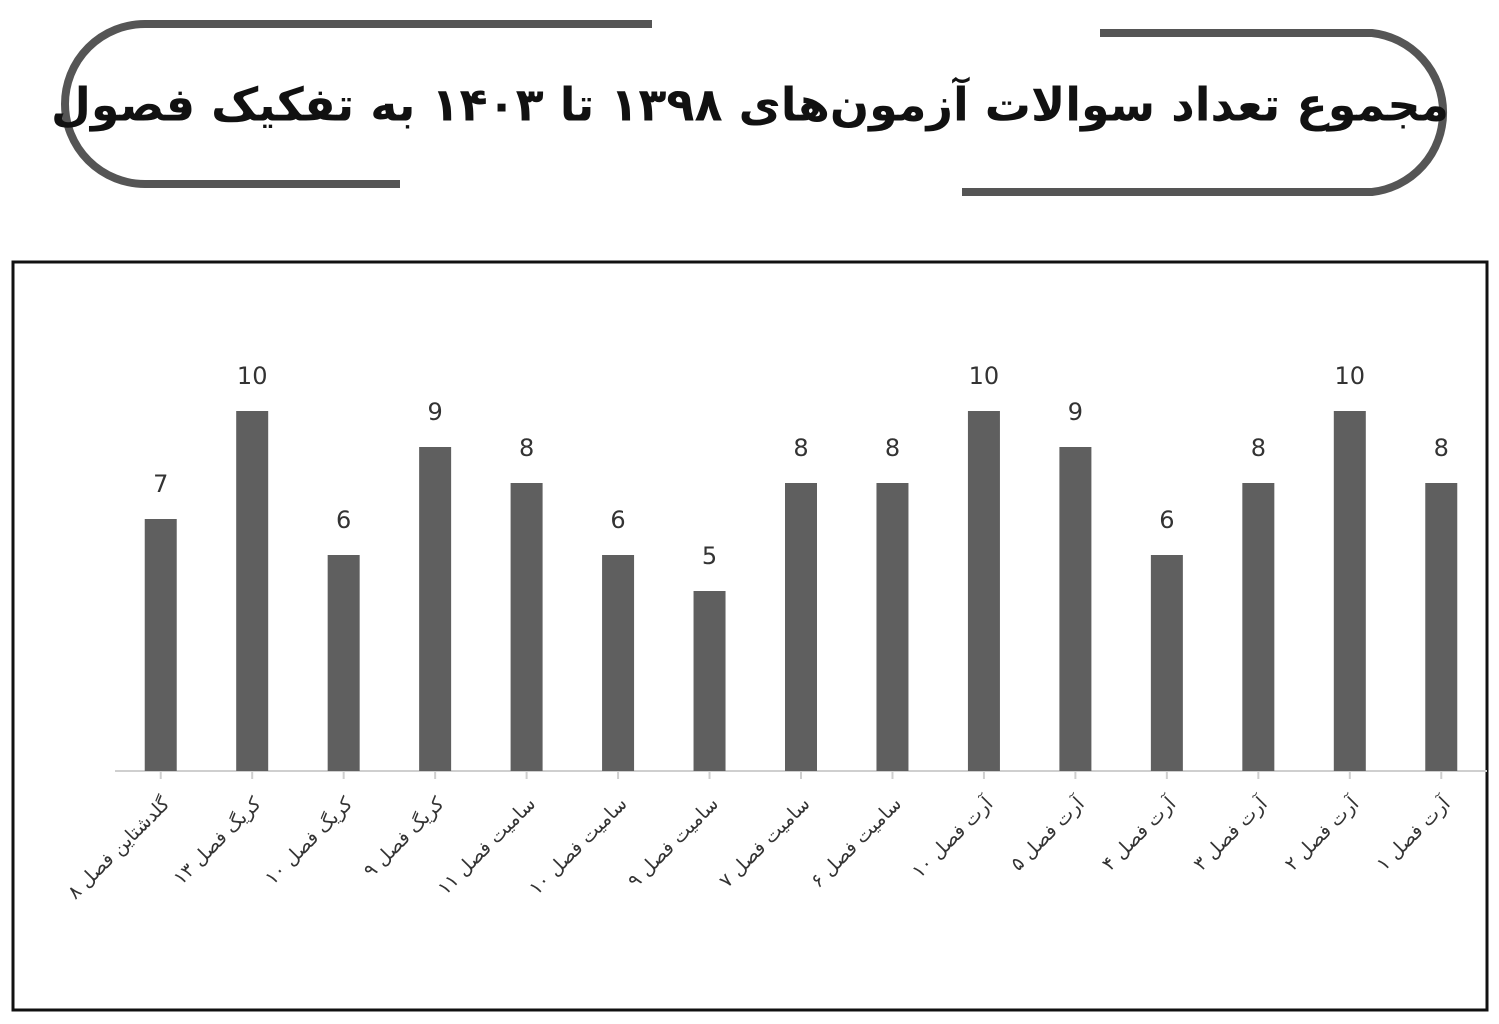 The image size is (1499, 1024). I want to click on title-frame-right, so click(1205, 112).